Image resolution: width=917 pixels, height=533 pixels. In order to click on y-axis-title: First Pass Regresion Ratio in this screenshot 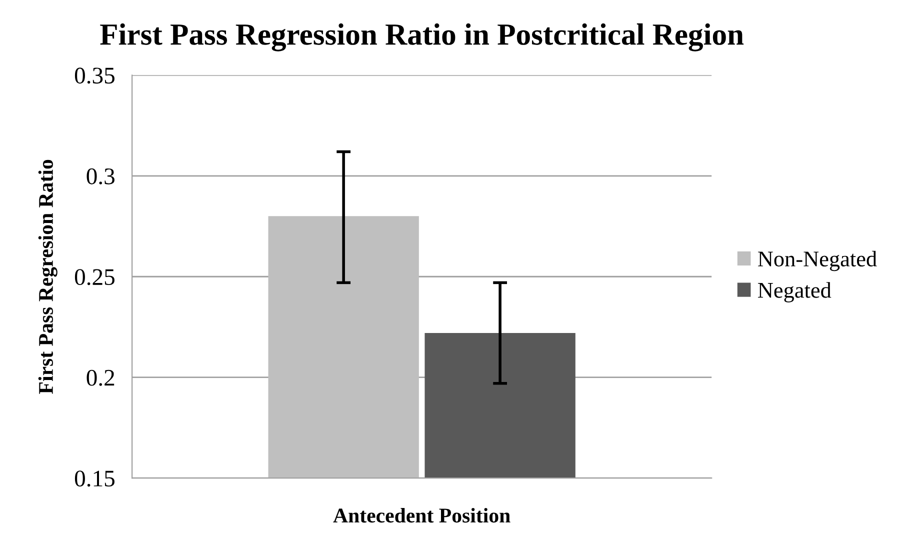, I will do `click(48, 277)`.